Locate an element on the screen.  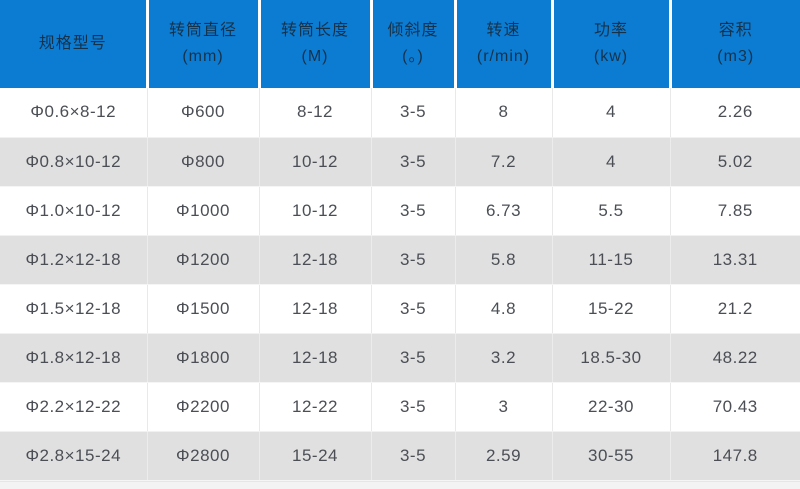
table-cell: Φ2.2×12-22 is located at coordinates (73, 407).